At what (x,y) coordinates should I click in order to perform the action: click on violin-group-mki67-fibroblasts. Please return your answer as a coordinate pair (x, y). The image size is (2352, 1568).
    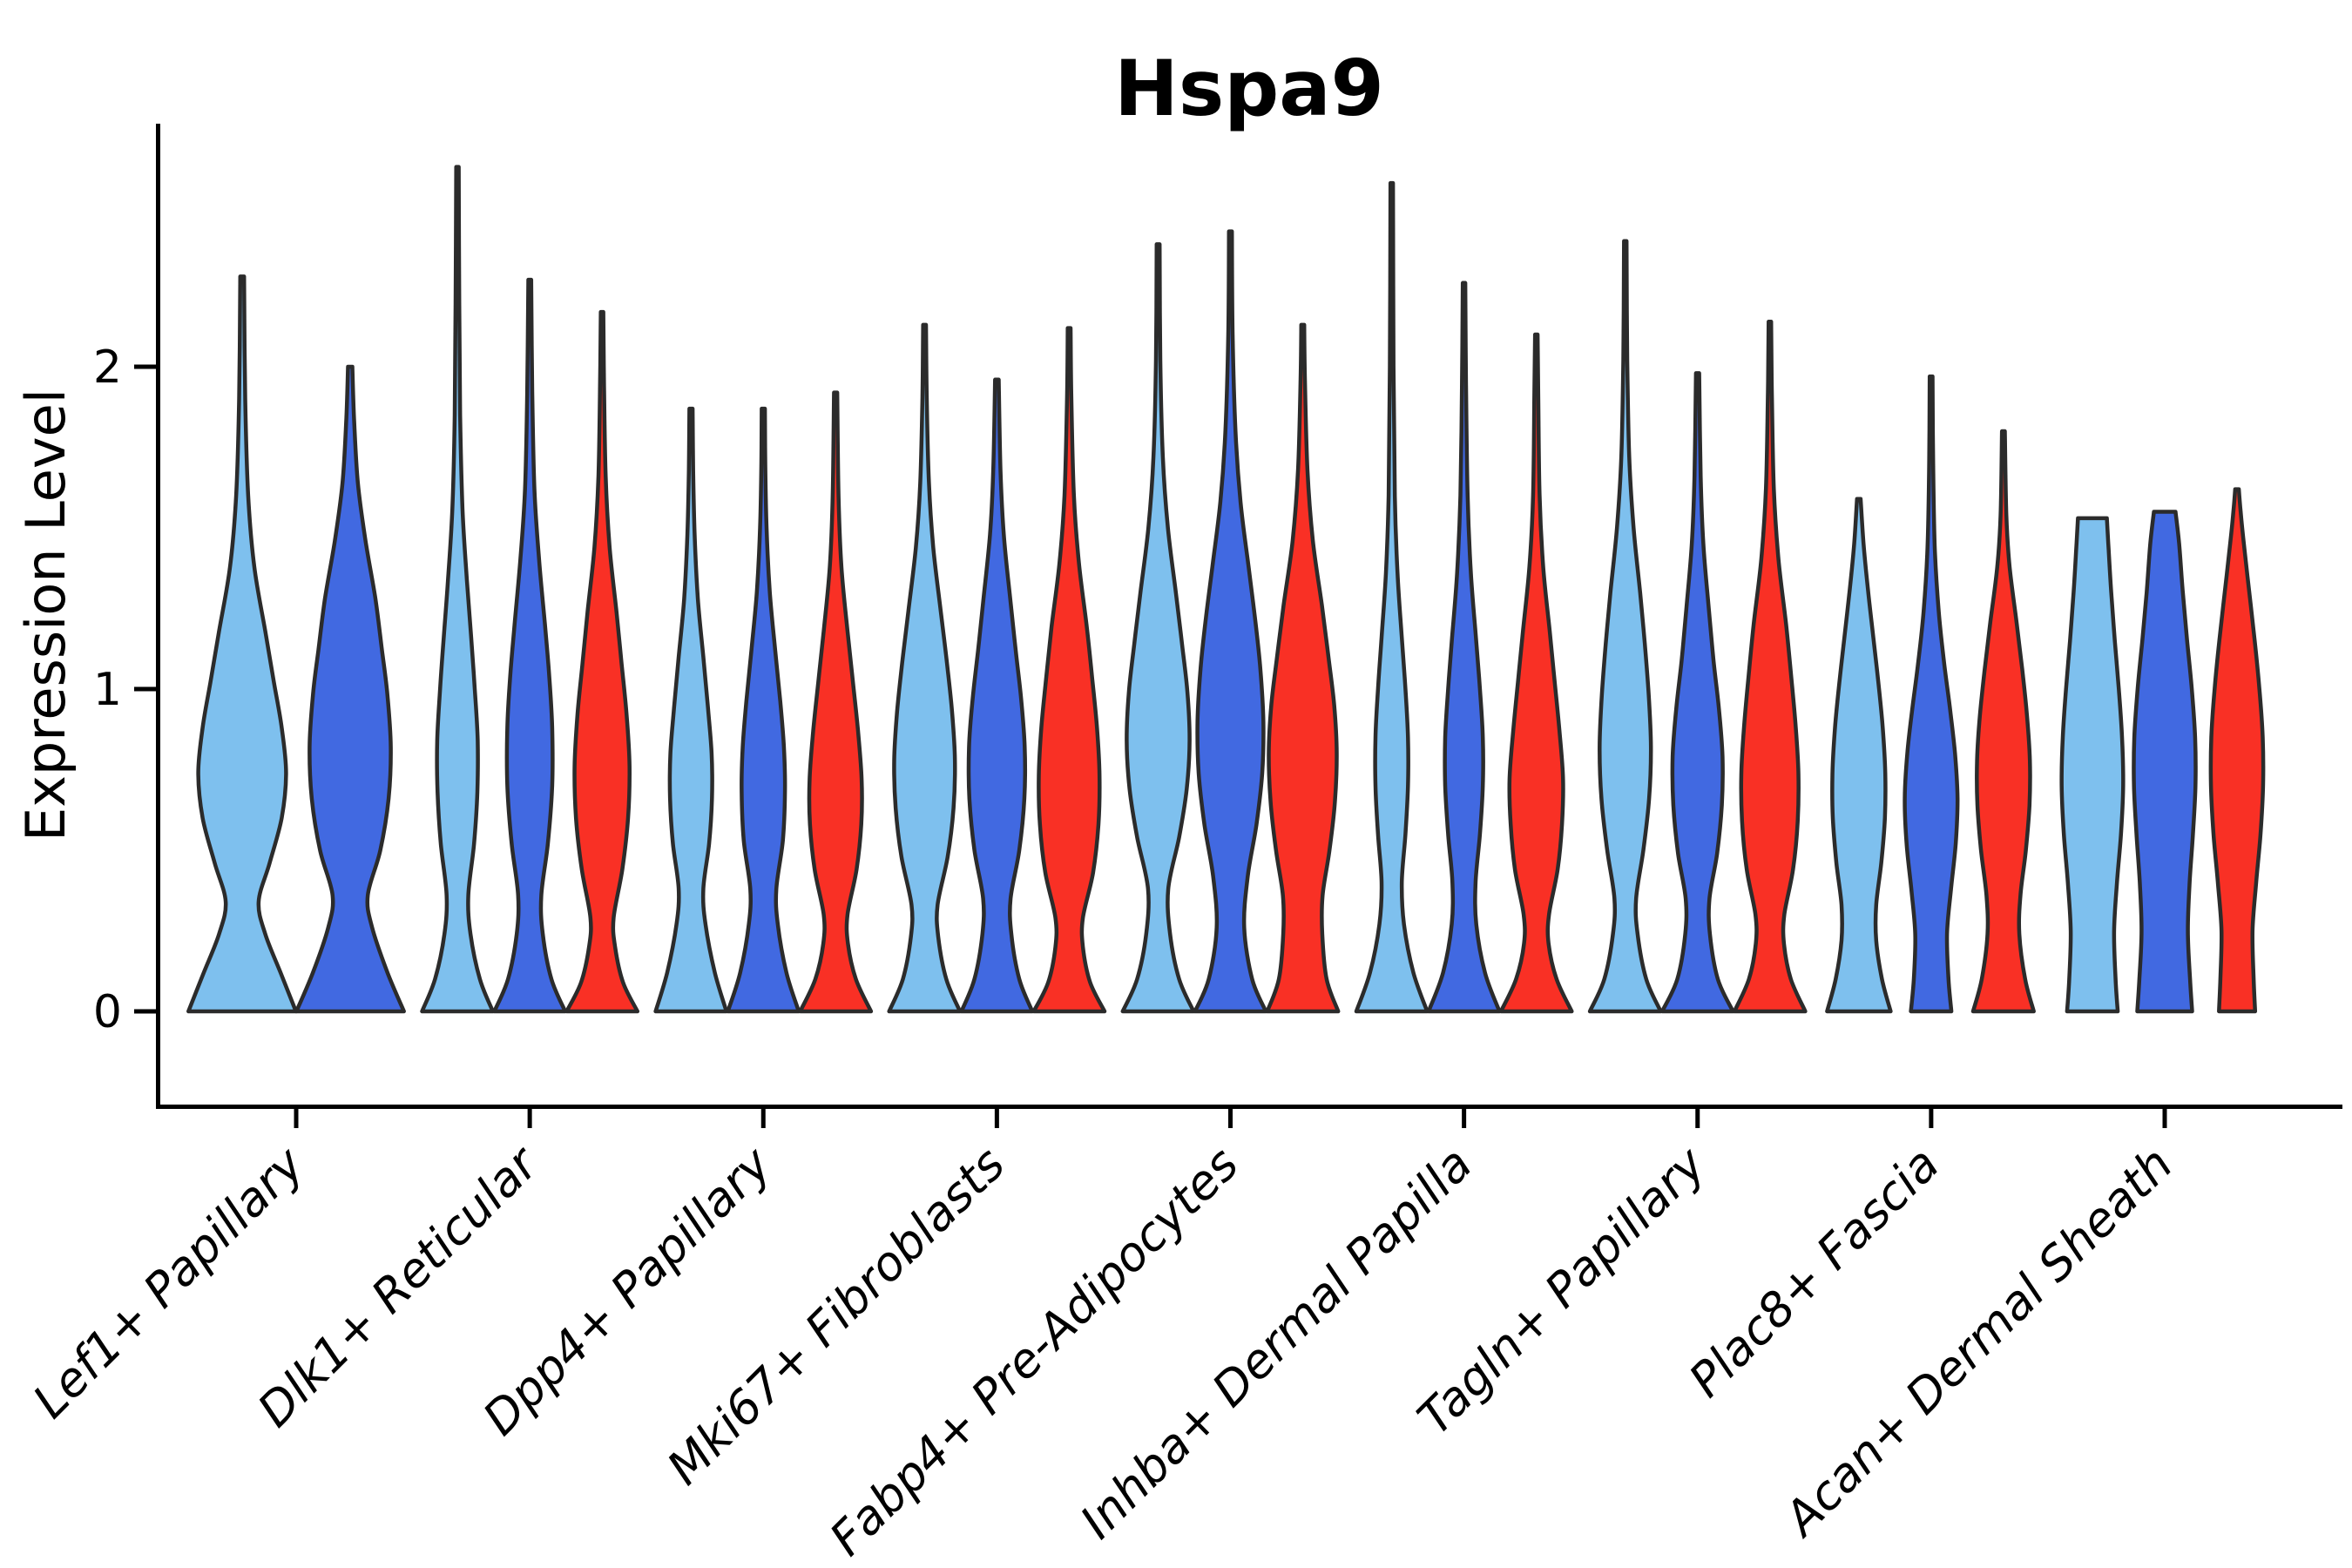
    Looking at the image, I should click on (997, 668).